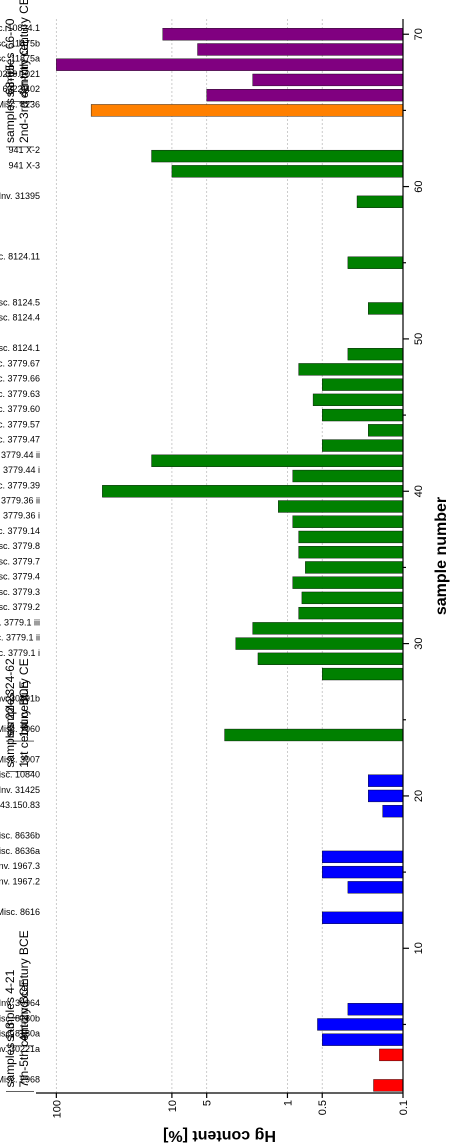 The width and height of the screenshot is (458, 1145). What do you see at coordinates (20, 516) in the screenshot?
I see `sample-label: Misc. 3779.36 i` at bounding box center [20, 516].